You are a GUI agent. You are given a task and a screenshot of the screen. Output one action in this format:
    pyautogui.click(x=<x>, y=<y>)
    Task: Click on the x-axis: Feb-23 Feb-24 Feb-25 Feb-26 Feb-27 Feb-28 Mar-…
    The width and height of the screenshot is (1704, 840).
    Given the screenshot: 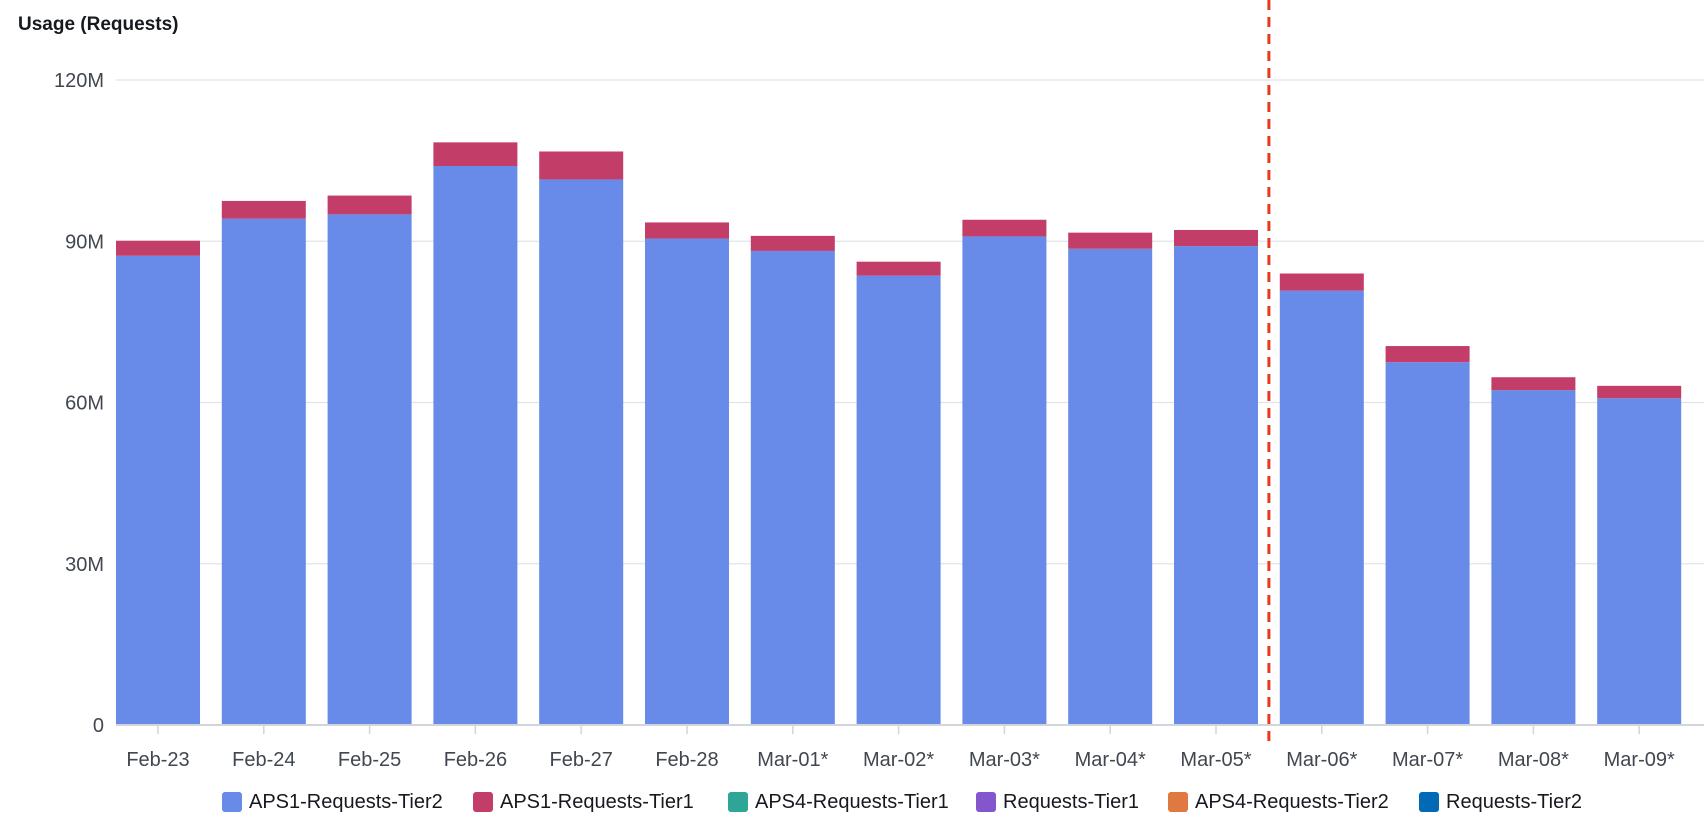 What is the action you would take?
    pyautogui.click(x=910, y=747)
    